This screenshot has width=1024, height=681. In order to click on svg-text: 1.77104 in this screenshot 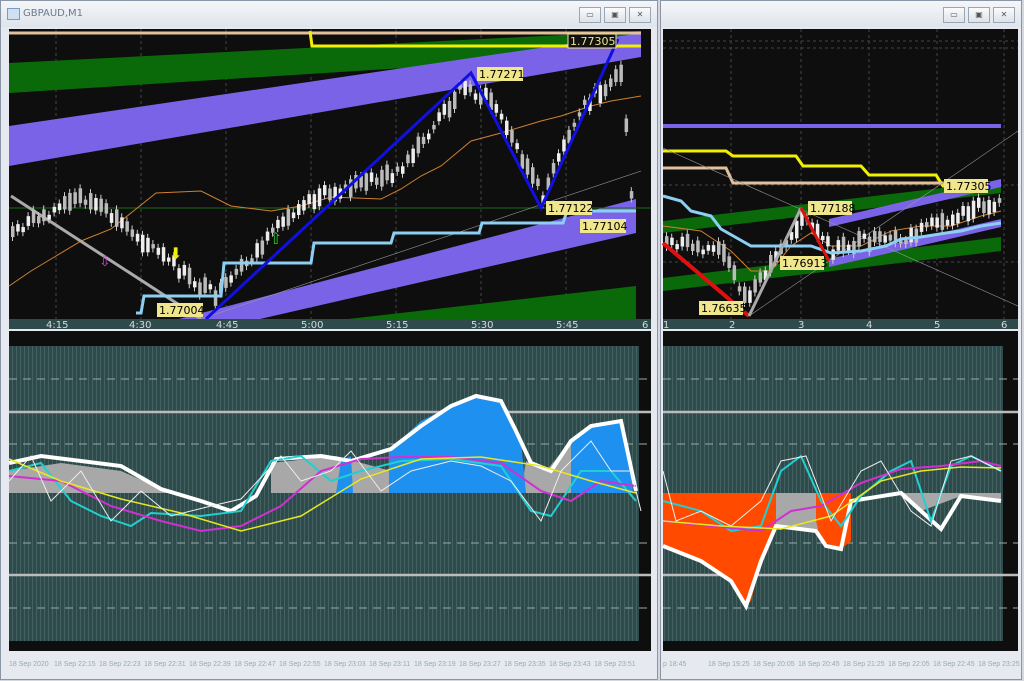, I will do `click(605, 226)`.